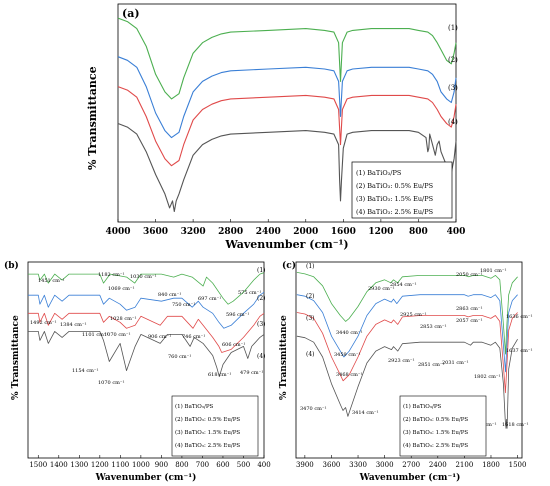  Describe the element at coordinates (261, 324) in the screenshot. I see `panel-b-series-label-3: (3)` at that location.